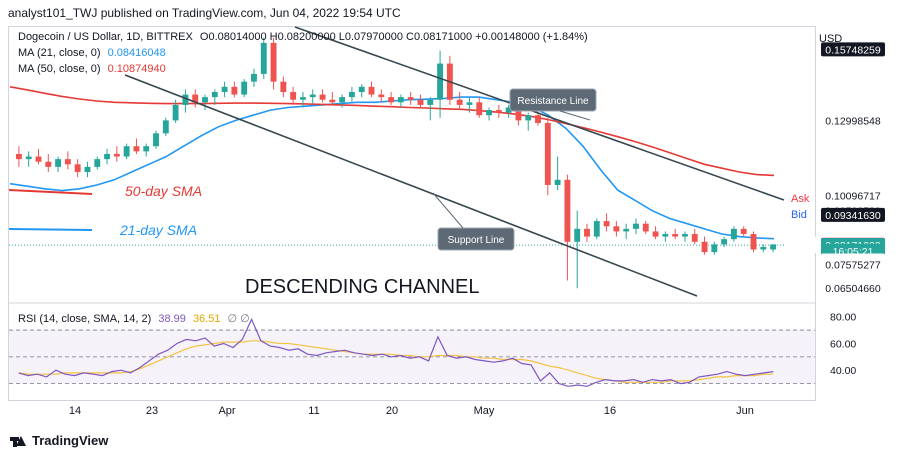  What do you see at coordinates (85, 319) in the screenshot?
I see `rsi-label: RSI (14, close, SMA, 14, 2)` at bounding box center [85, 319].